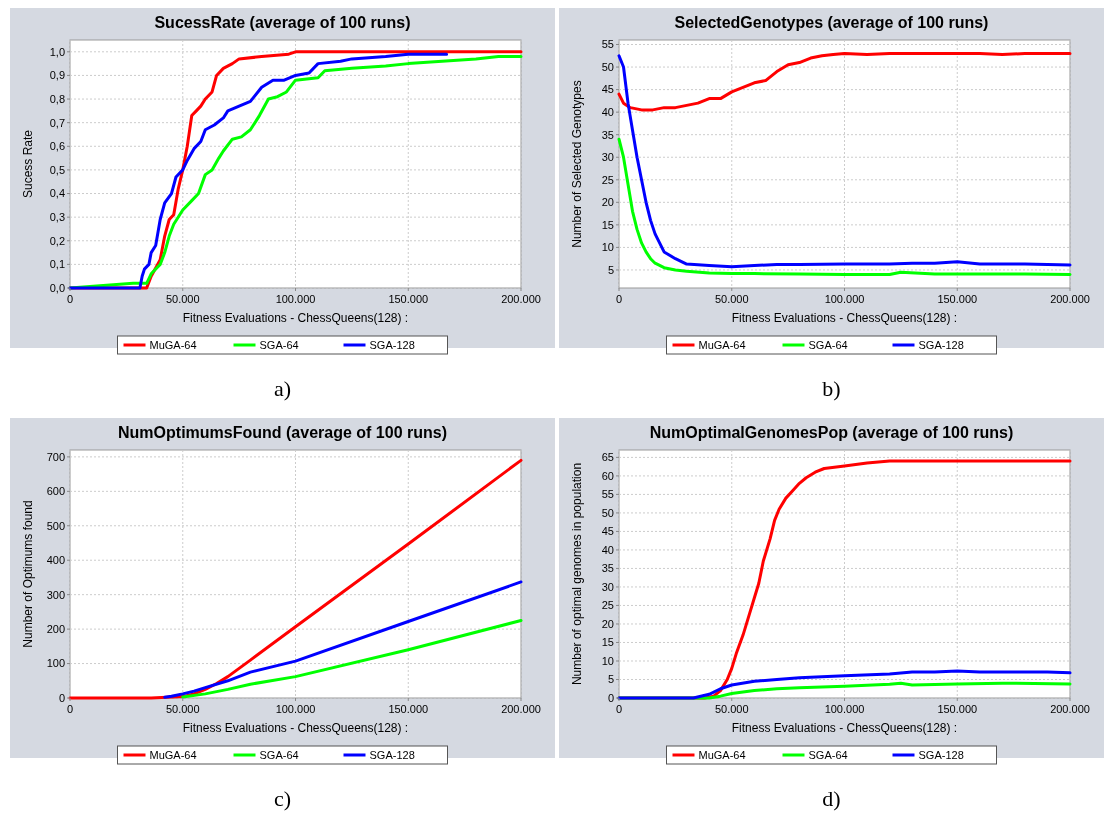 This screenshot has width=1114, height=839. Describe the element at coordinates (57, 193) in the screenshot. I see `y-tick-label: 0,4` at that location.